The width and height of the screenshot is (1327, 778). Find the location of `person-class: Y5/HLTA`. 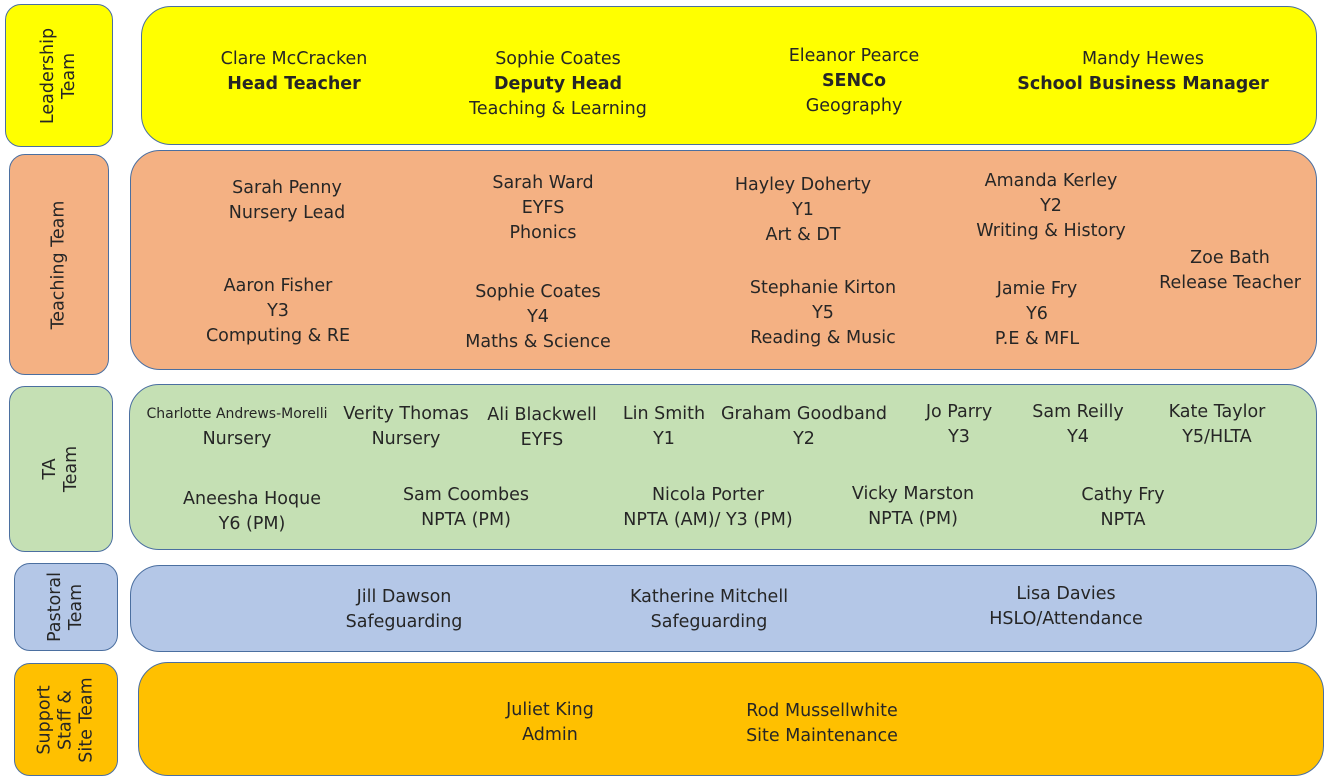

person-class: Y5/HLTA is located at coordinates (1217, 437).